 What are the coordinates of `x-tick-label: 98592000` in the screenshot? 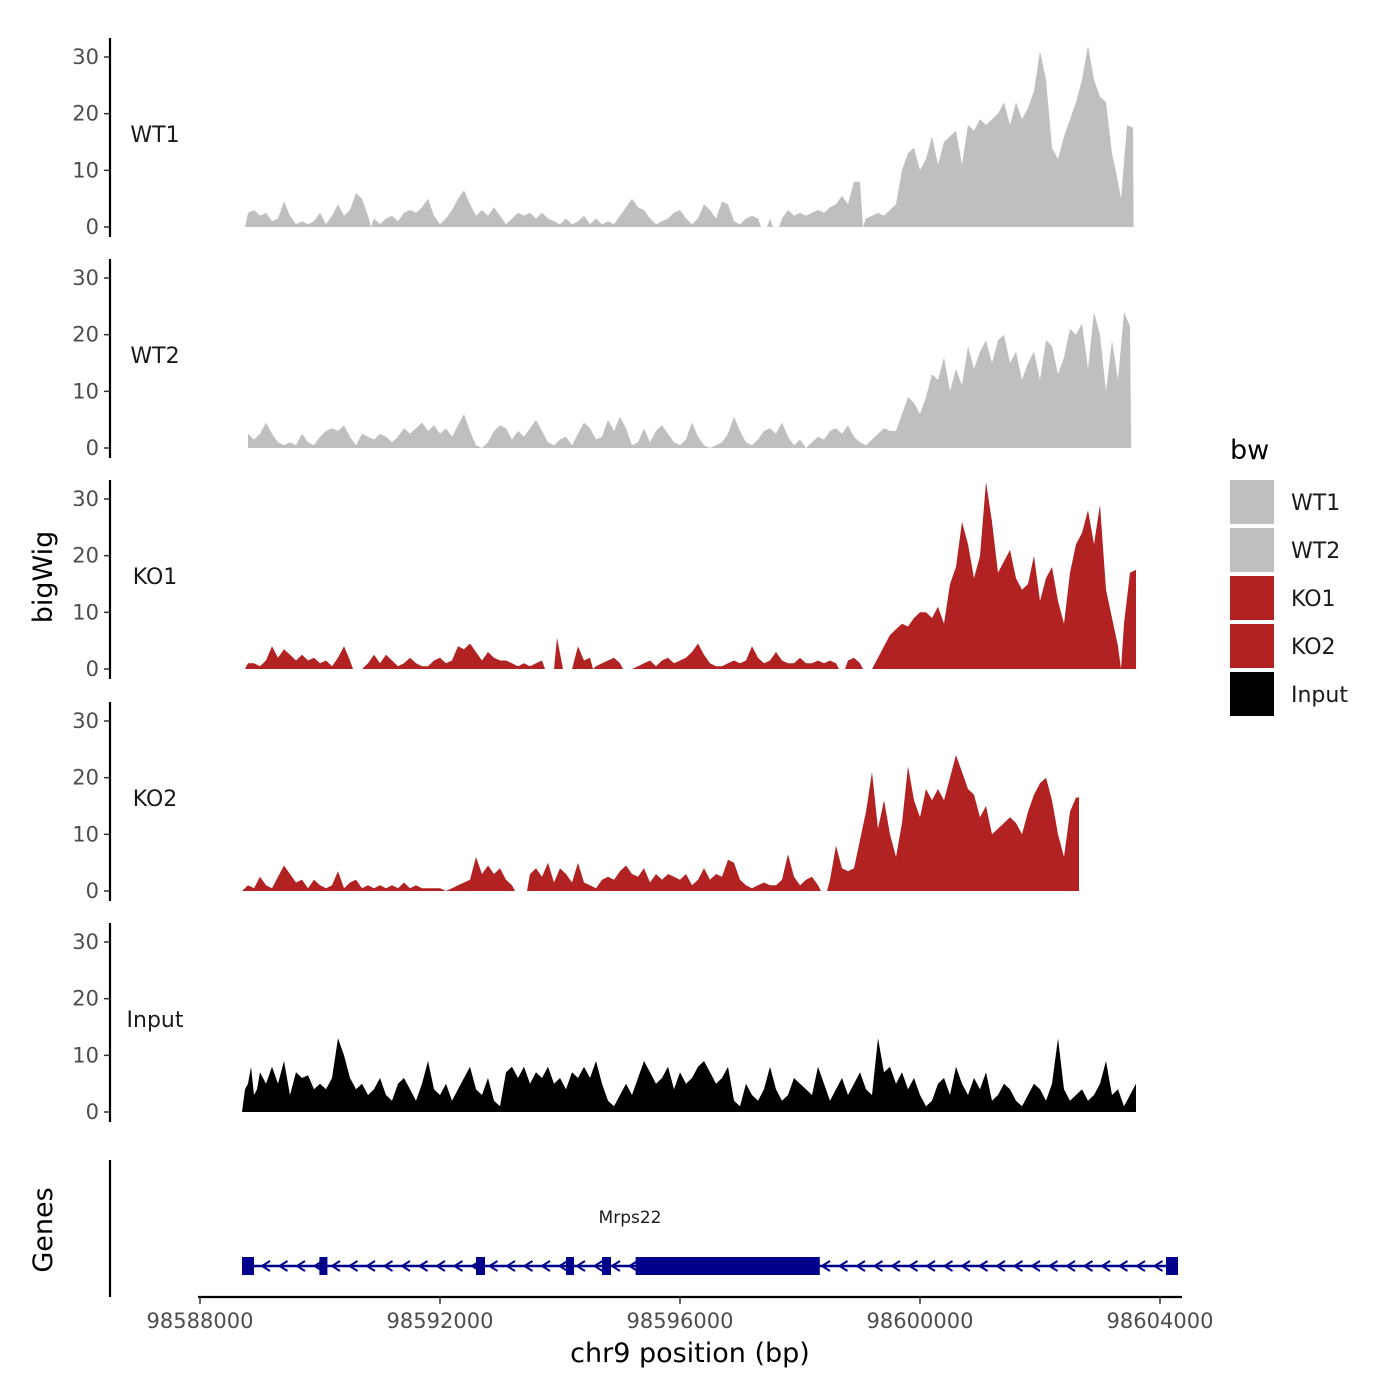 It's located at (440, 1321).